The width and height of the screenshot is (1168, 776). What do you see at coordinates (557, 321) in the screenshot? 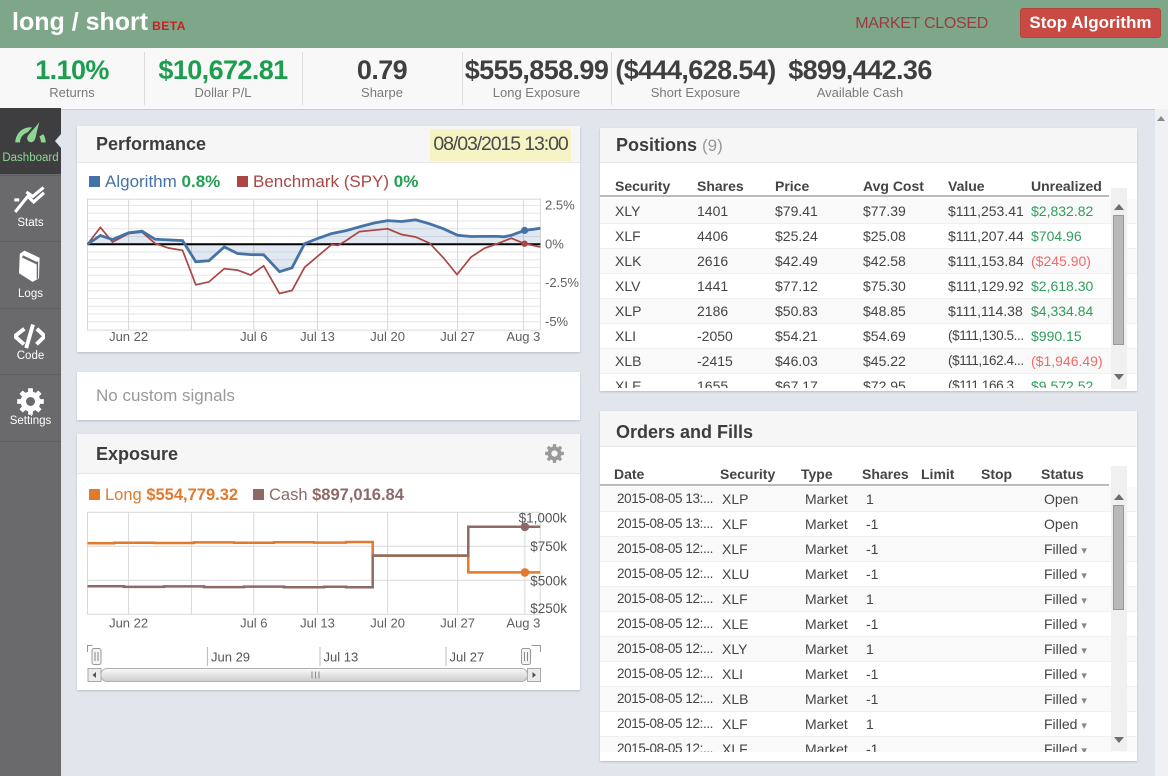
I see `svg-text: -5%` at bounding box center [557, 321].